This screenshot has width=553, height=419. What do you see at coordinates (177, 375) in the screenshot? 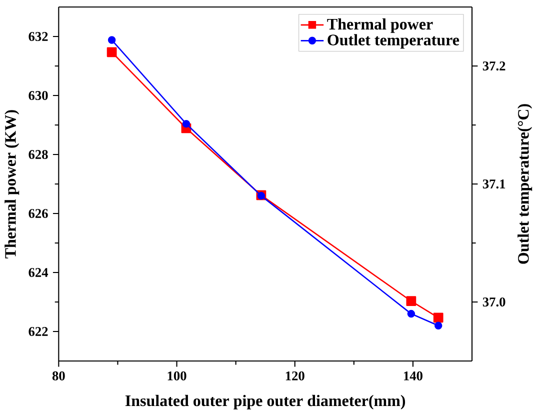
I see `x-tick-label: 100` at bounding box center [177, 375].